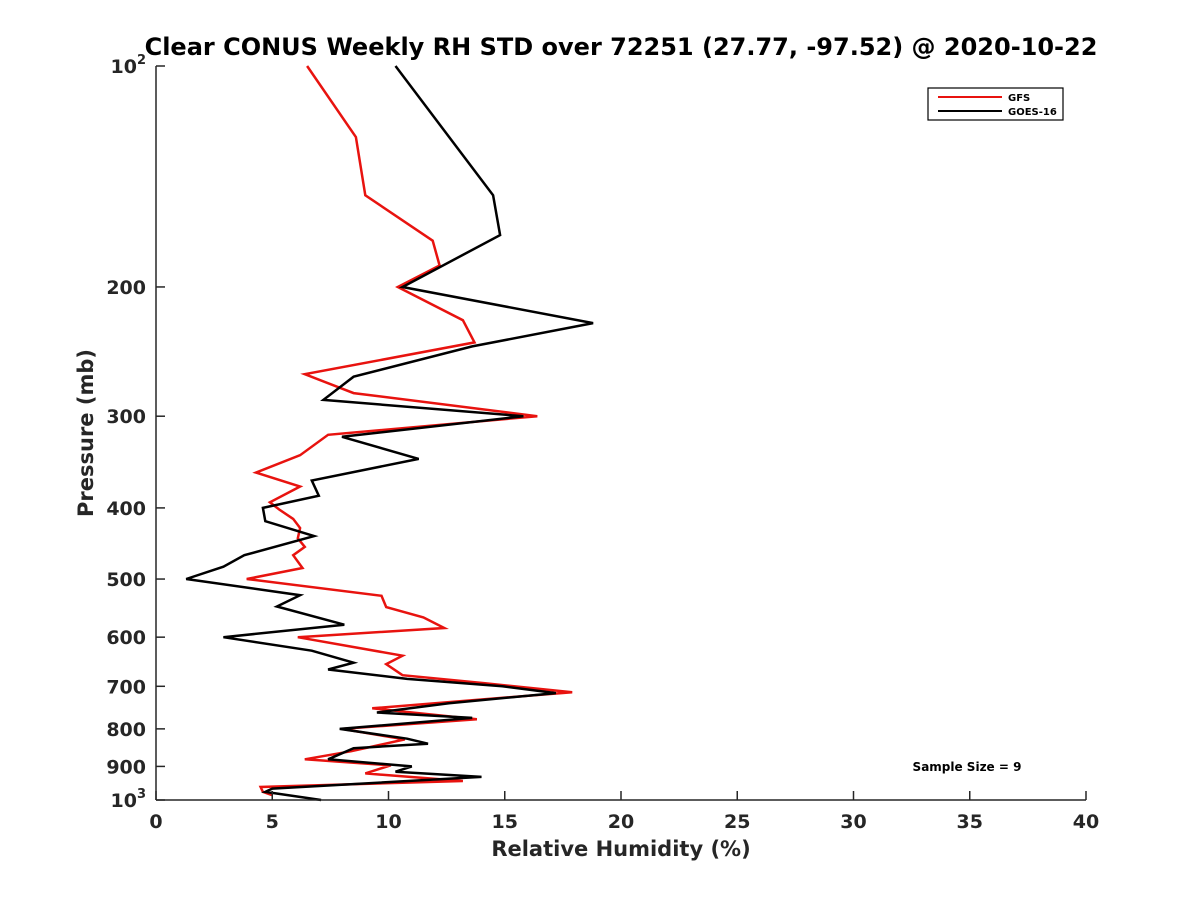 This screenshot has width=1200, height=900. Describe the element at coordinates (126, 767) in the screenshot. I see `y-tick-label: 900` at that location.